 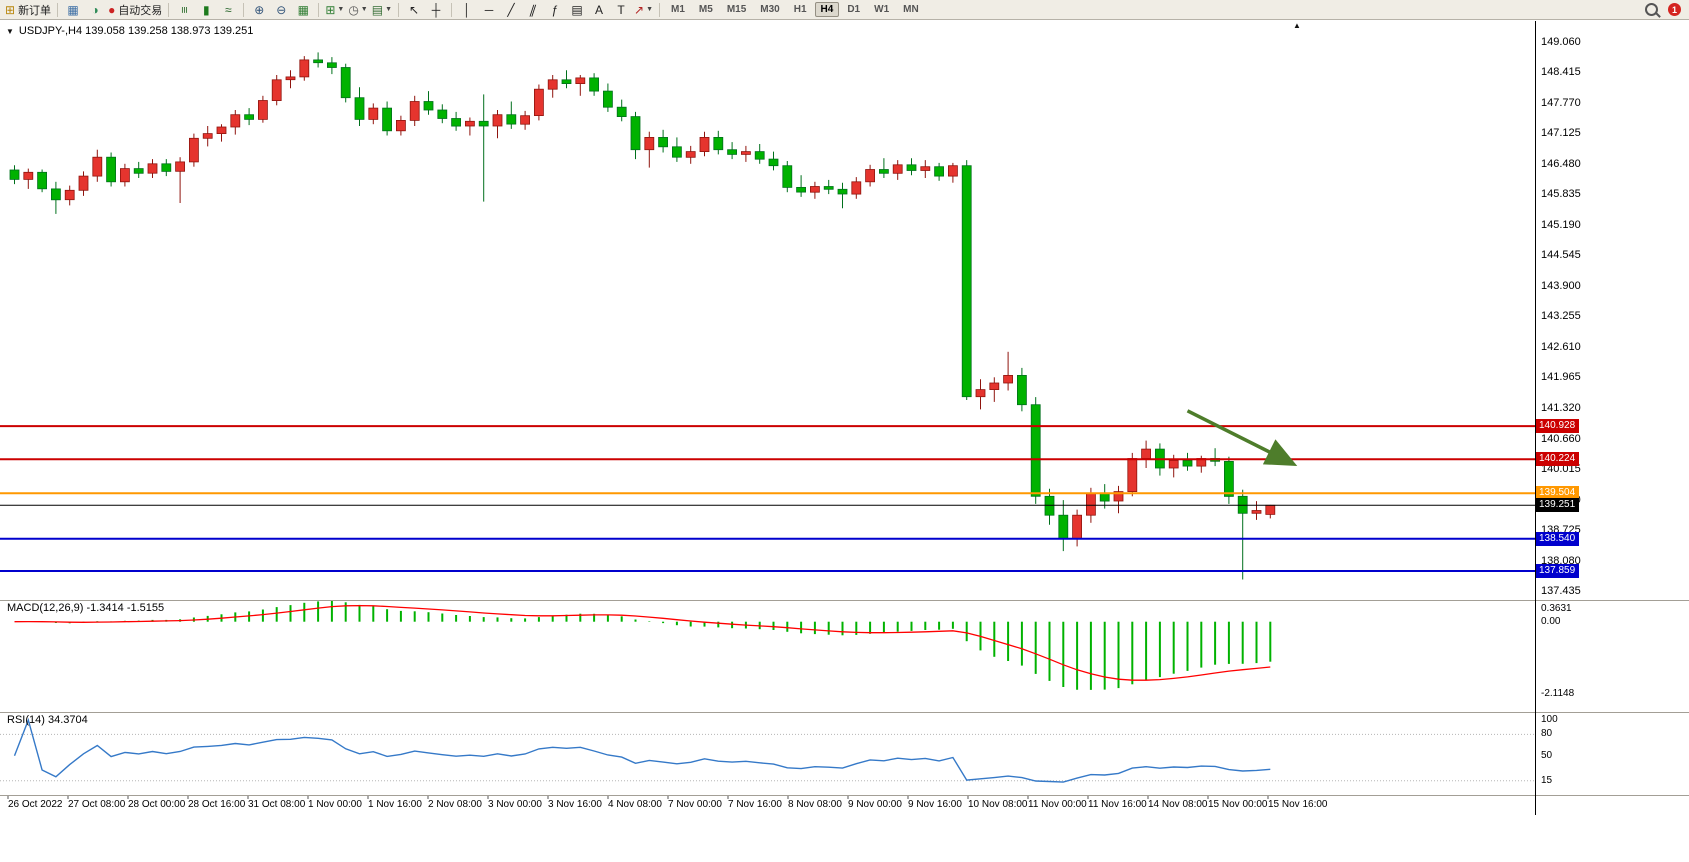 What do you see at coordinates (800, 9) in the screenshot?
I see `timeframe-h1-button: H1` at bounding box center [800, 9].